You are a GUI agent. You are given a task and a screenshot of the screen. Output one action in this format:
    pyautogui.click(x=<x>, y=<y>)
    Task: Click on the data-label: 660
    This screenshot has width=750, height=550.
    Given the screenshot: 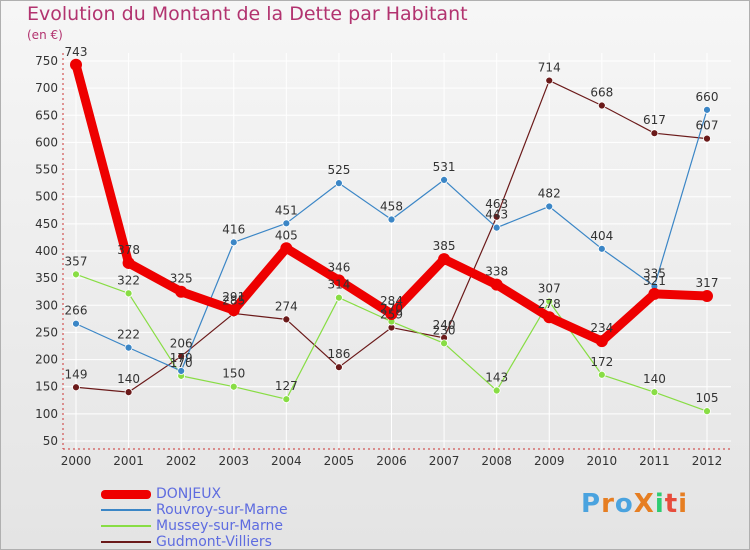 What is the action you would take?
    pyautogui.click(x=707, y=97)
    